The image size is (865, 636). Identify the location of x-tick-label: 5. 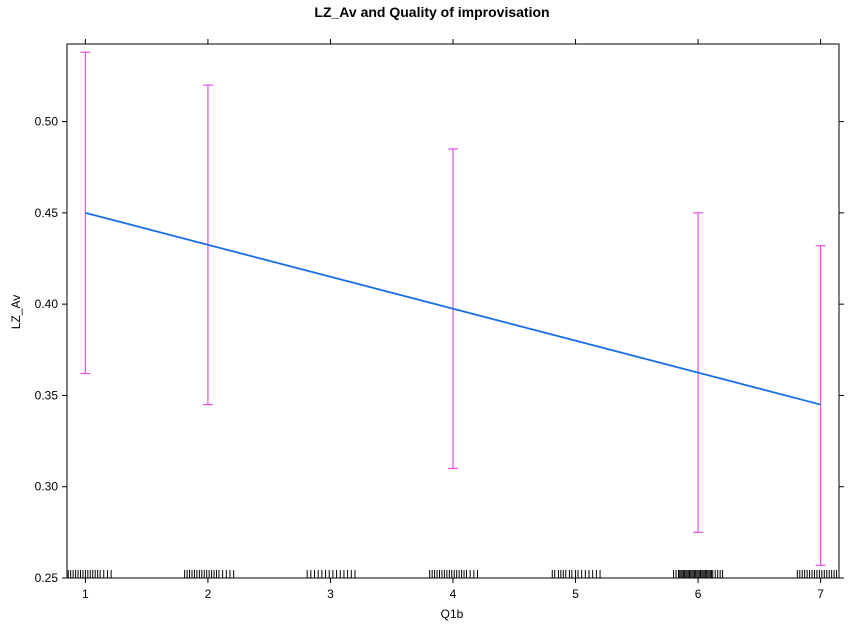
(575, 594).